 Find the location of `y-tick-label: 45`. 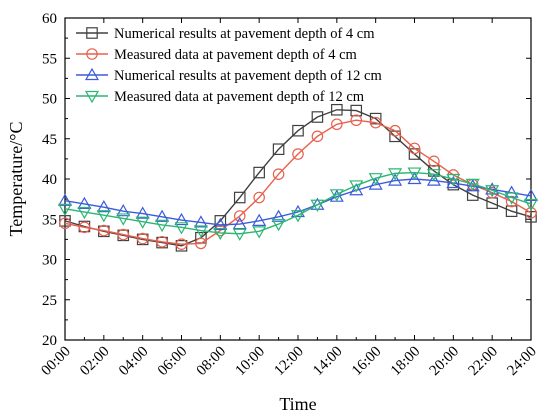

y-tick-label: 45 is located at coordinates (49, 140).